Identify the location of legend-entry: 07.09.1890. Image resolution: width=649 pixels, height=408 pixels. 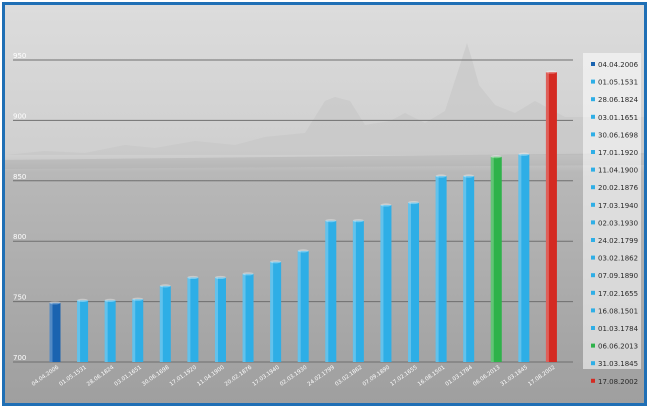
(614, 276).